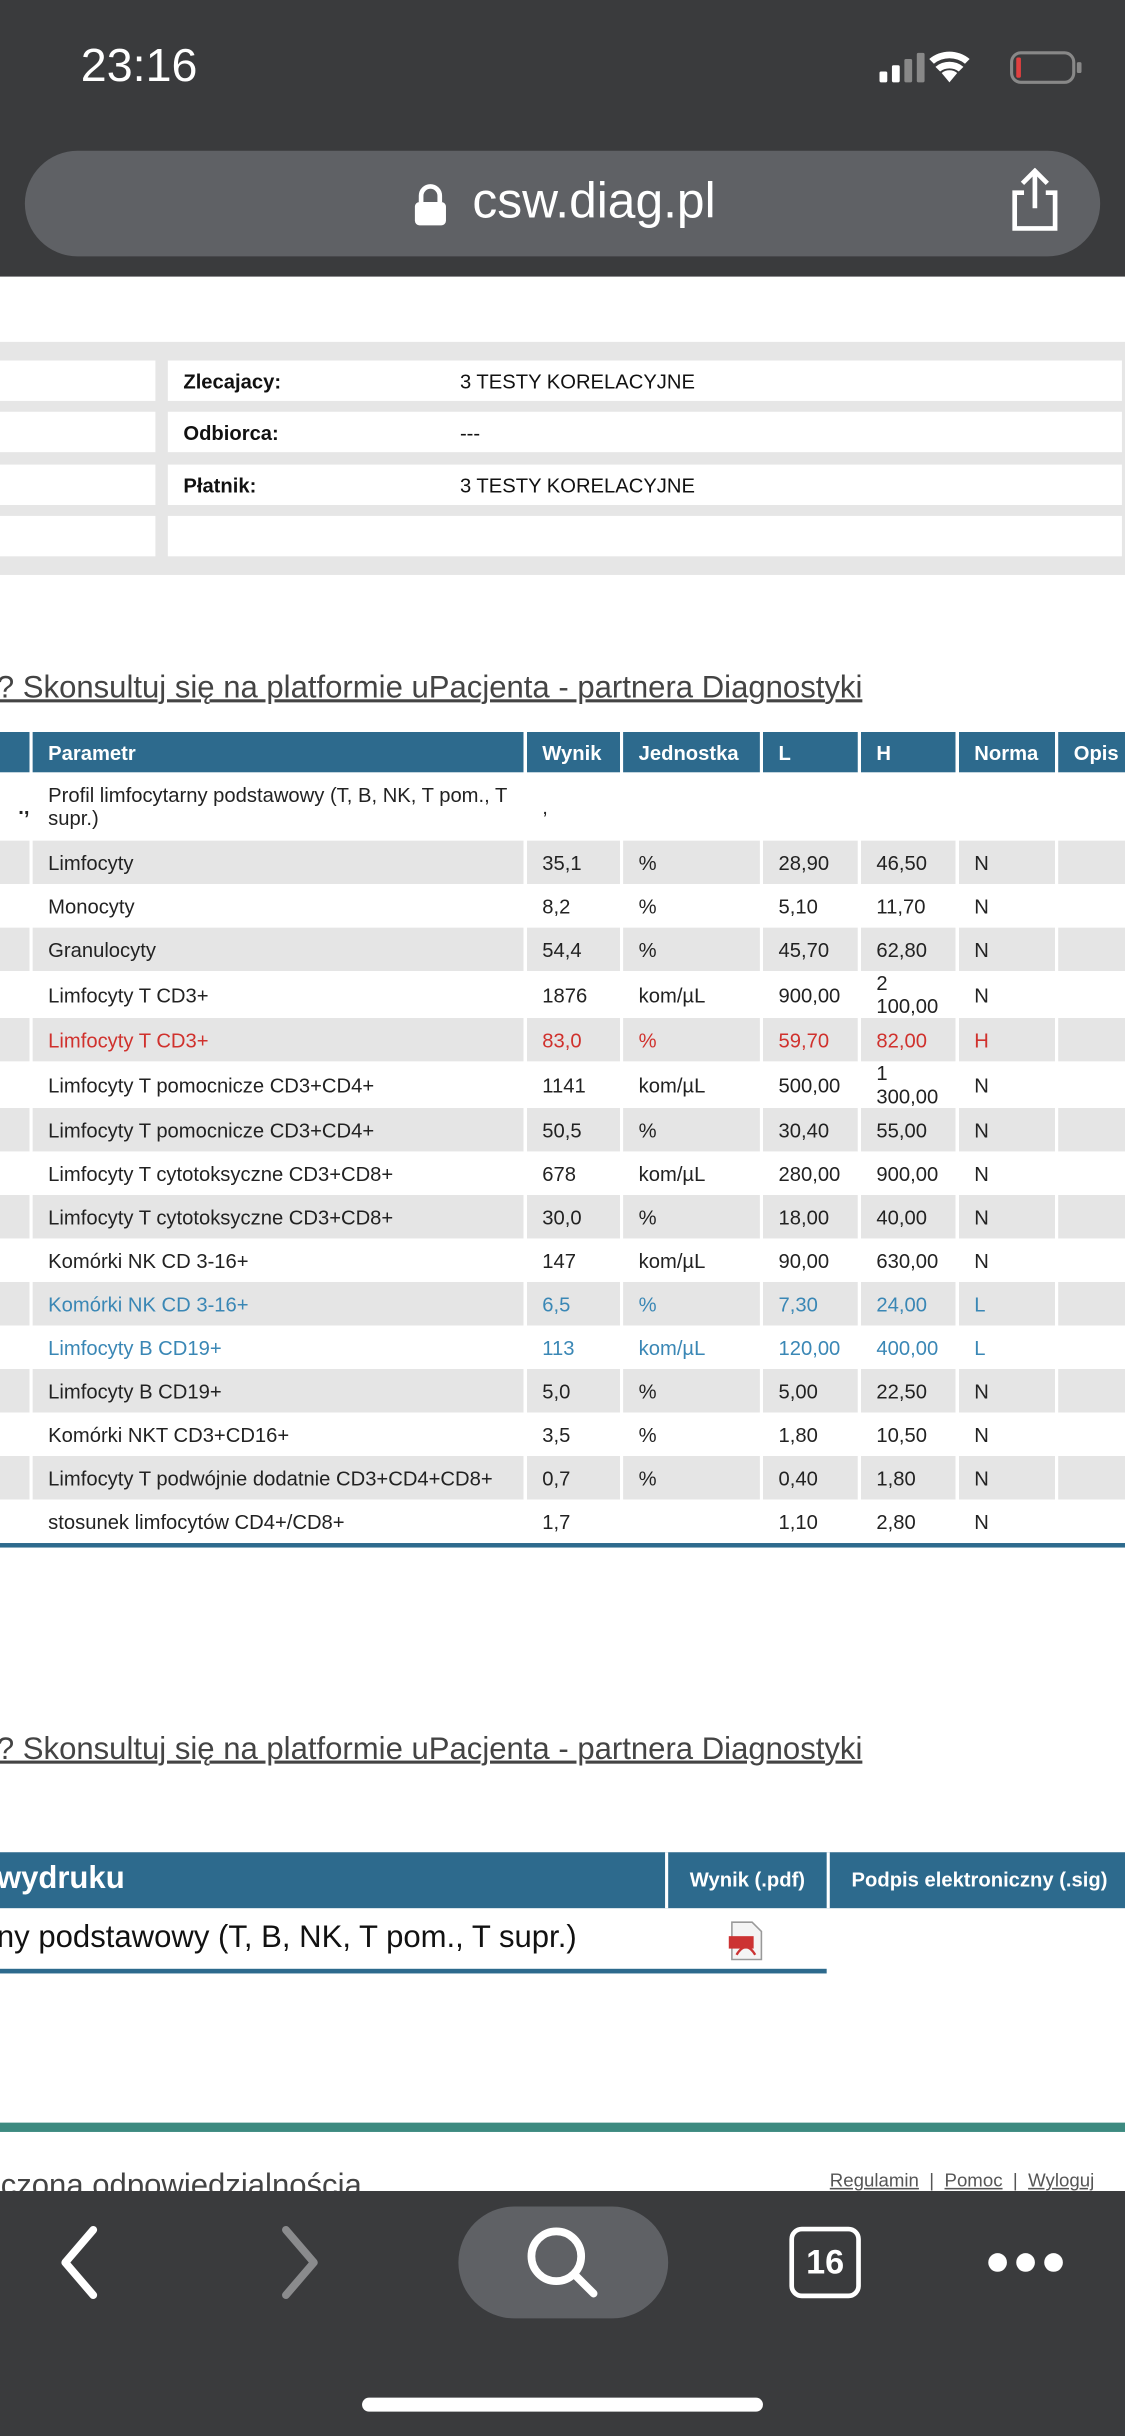  I want to click on result-cell: H, so click(1008, 1039).